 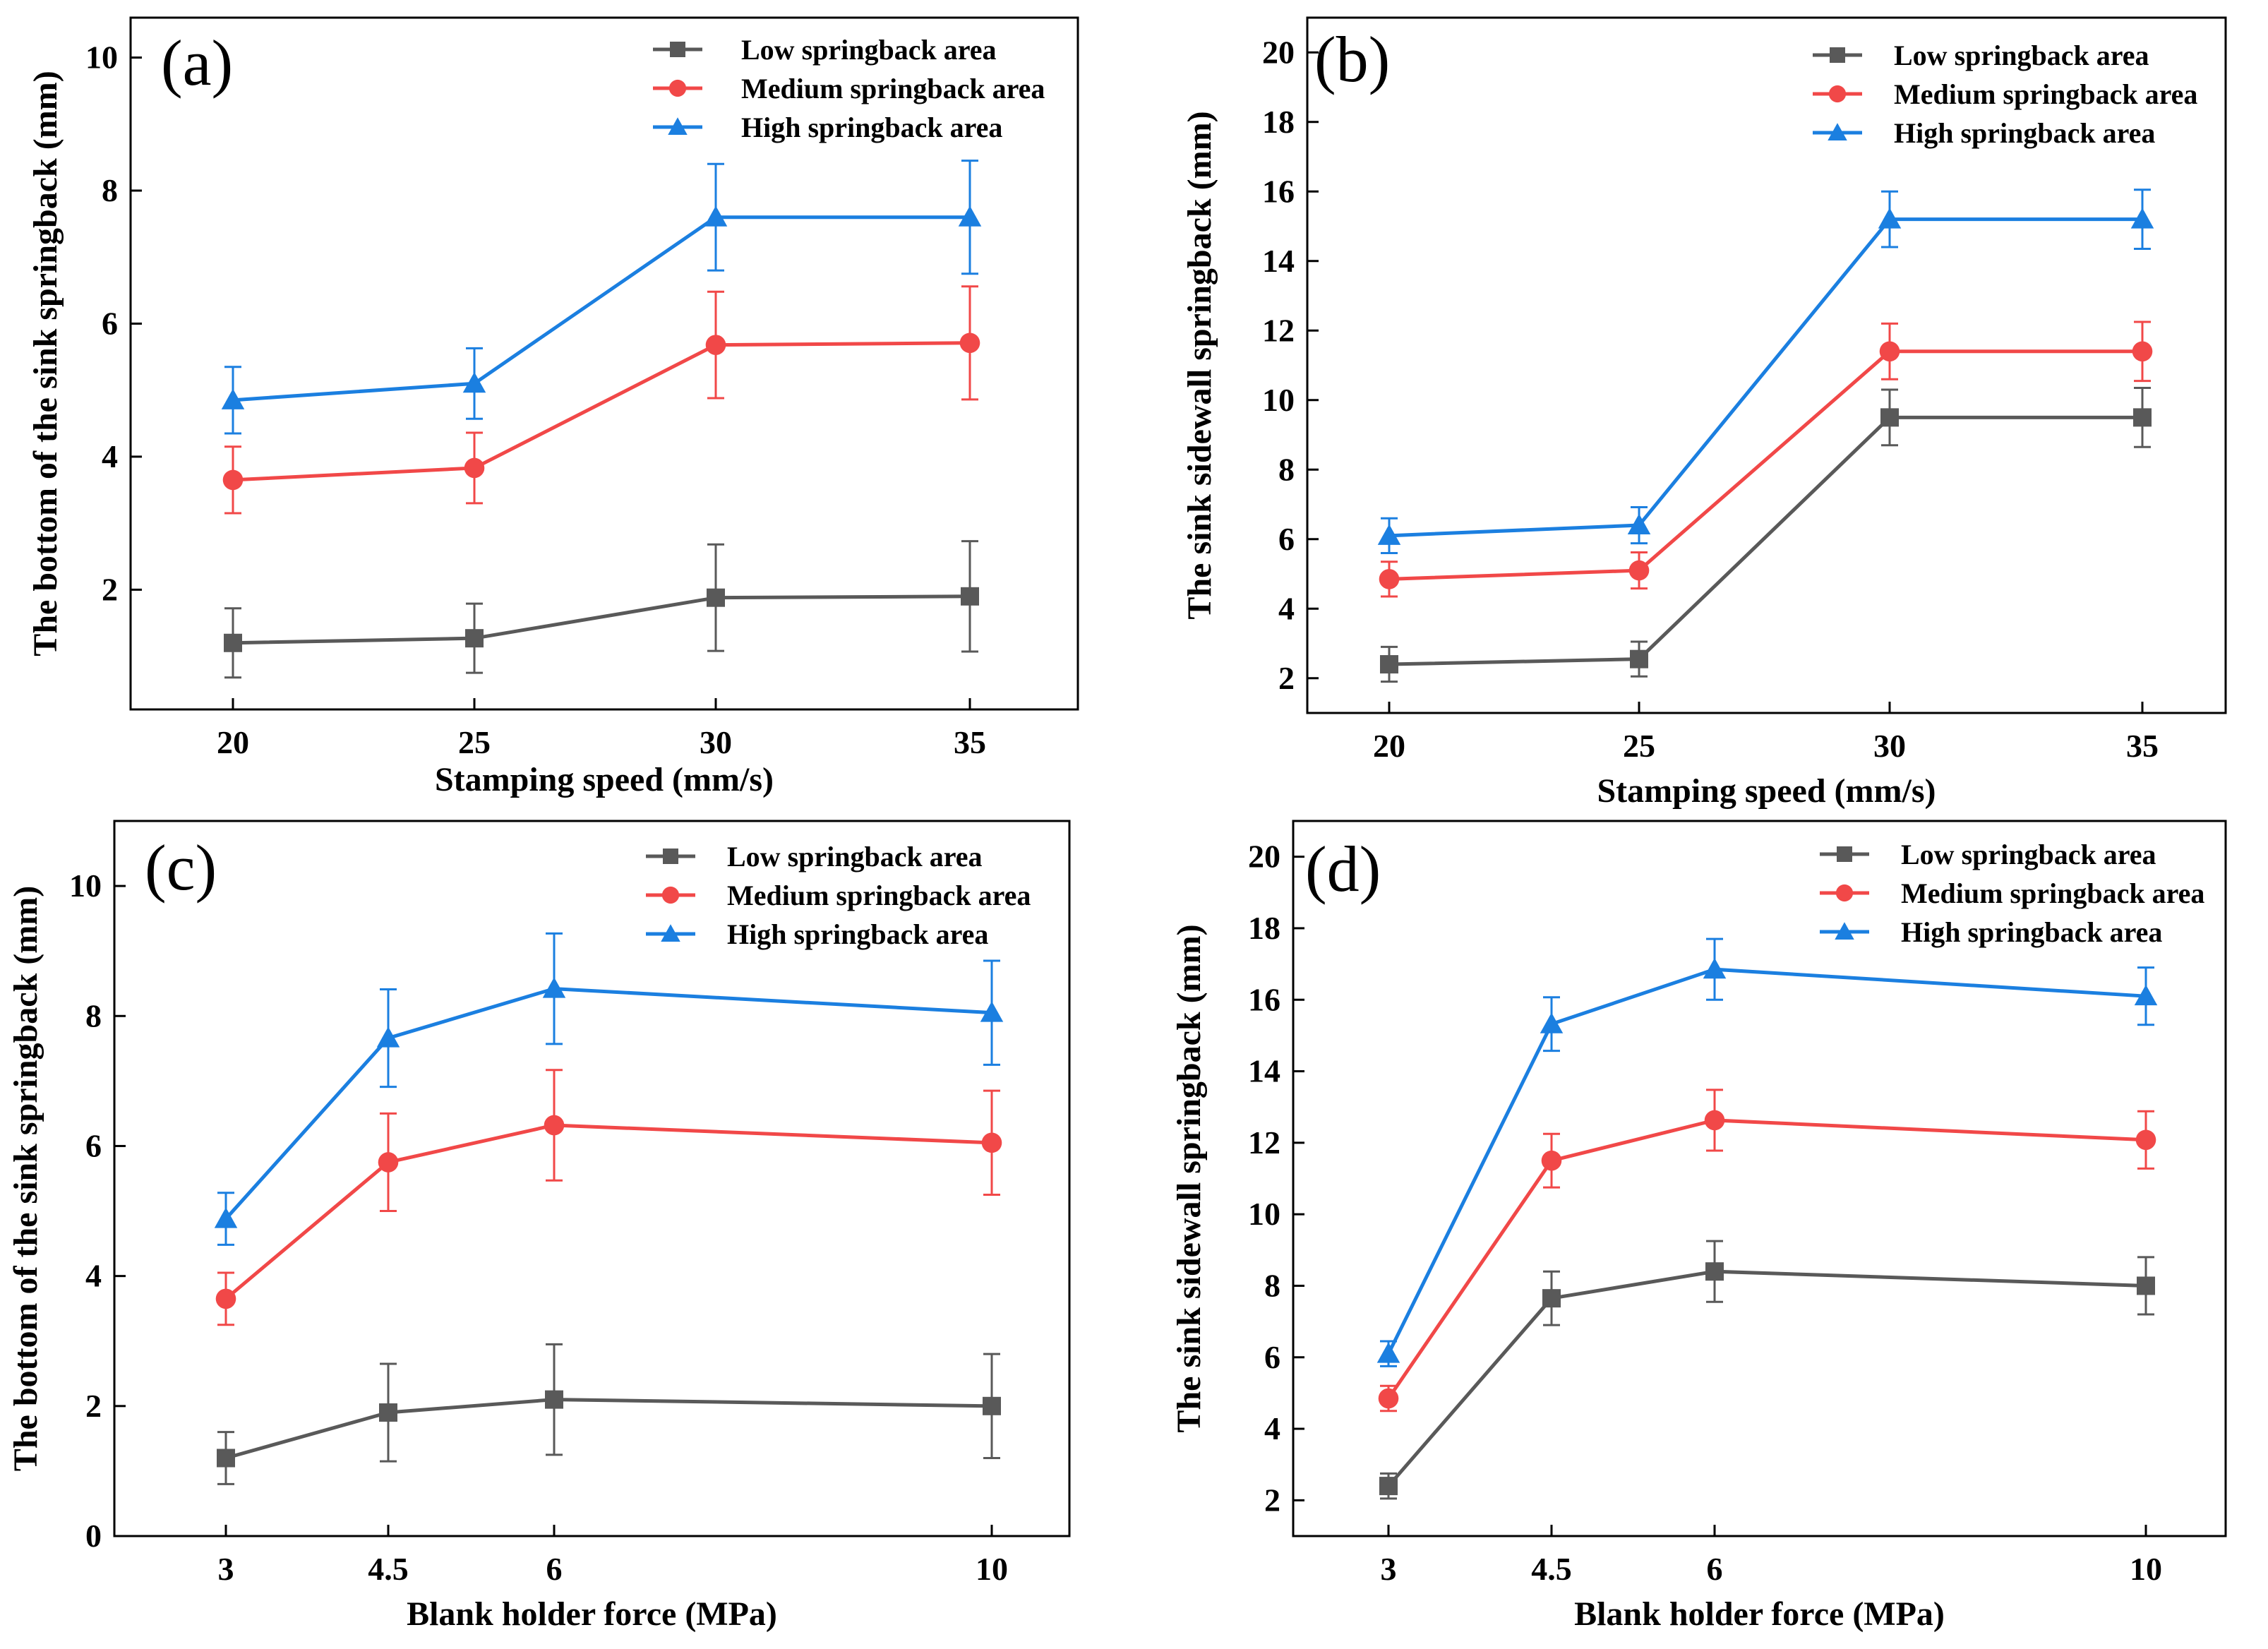 I want to click on series-low, so click(x=601, y=610).